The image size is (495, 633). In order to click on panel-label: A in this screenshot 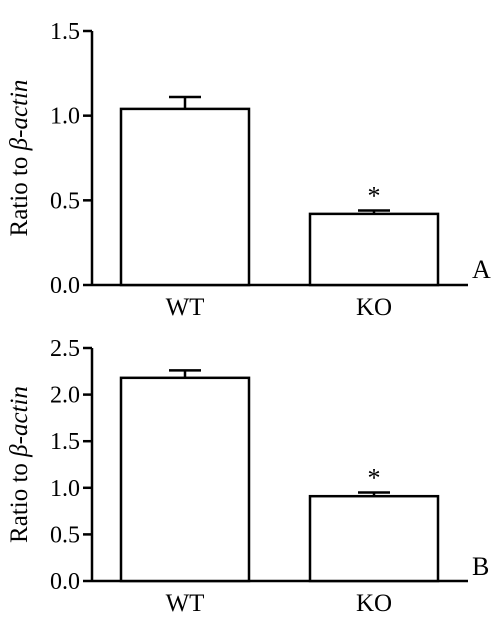, I will do `click(481, 269)`.